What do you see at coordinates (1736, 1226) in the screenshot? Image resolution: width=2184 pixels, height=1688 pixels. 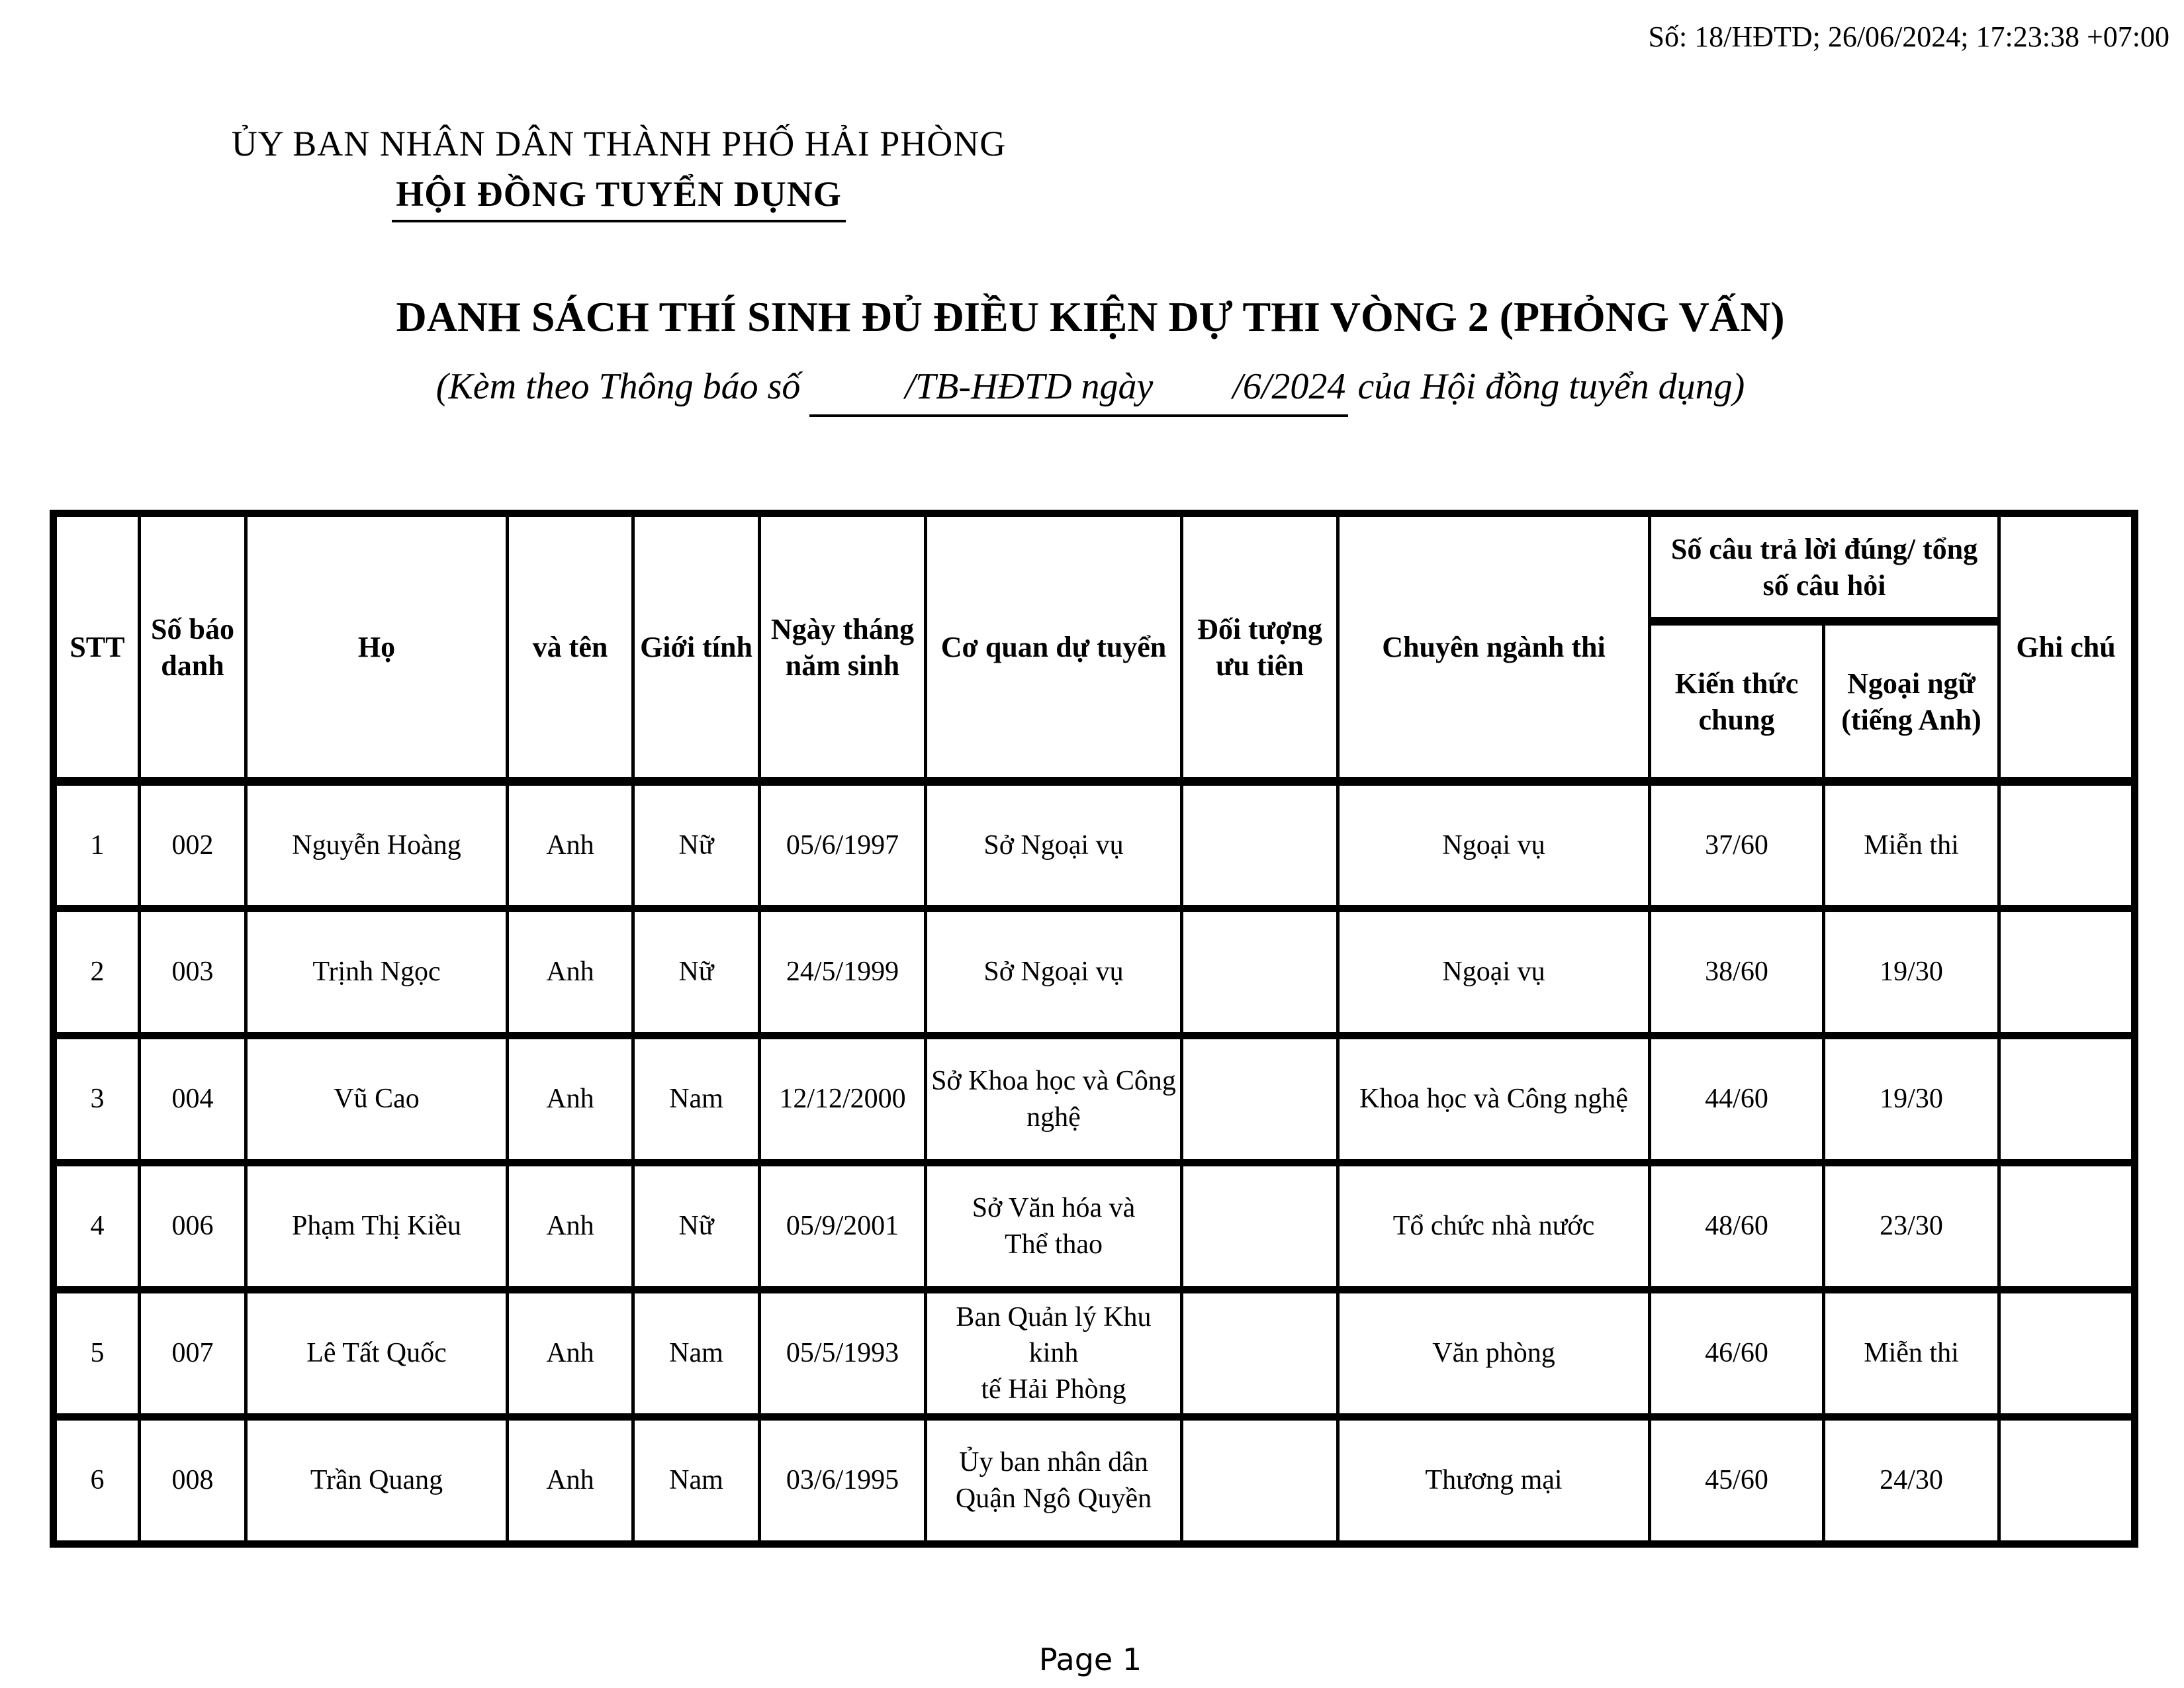 I see `cell-kien-thuc-chung: 48/60` at bounding box center [1736, 1226].